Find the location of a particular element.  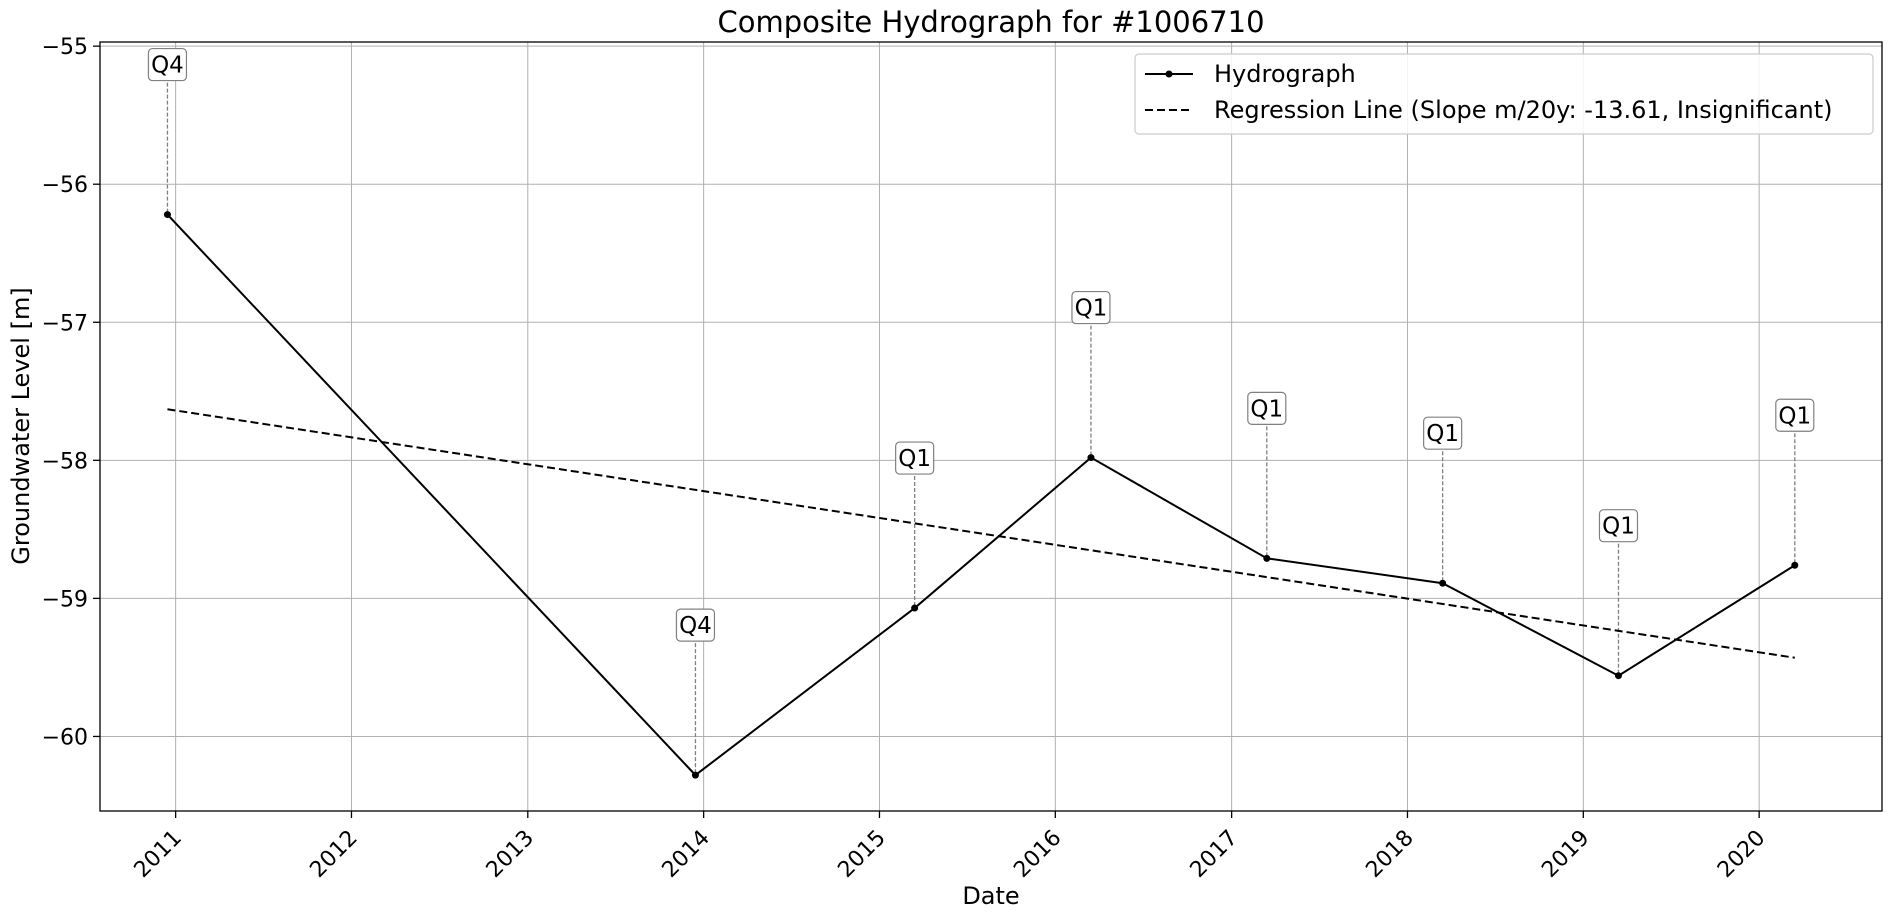

y-tick-label: −60 is located at coordinates (65, 737).